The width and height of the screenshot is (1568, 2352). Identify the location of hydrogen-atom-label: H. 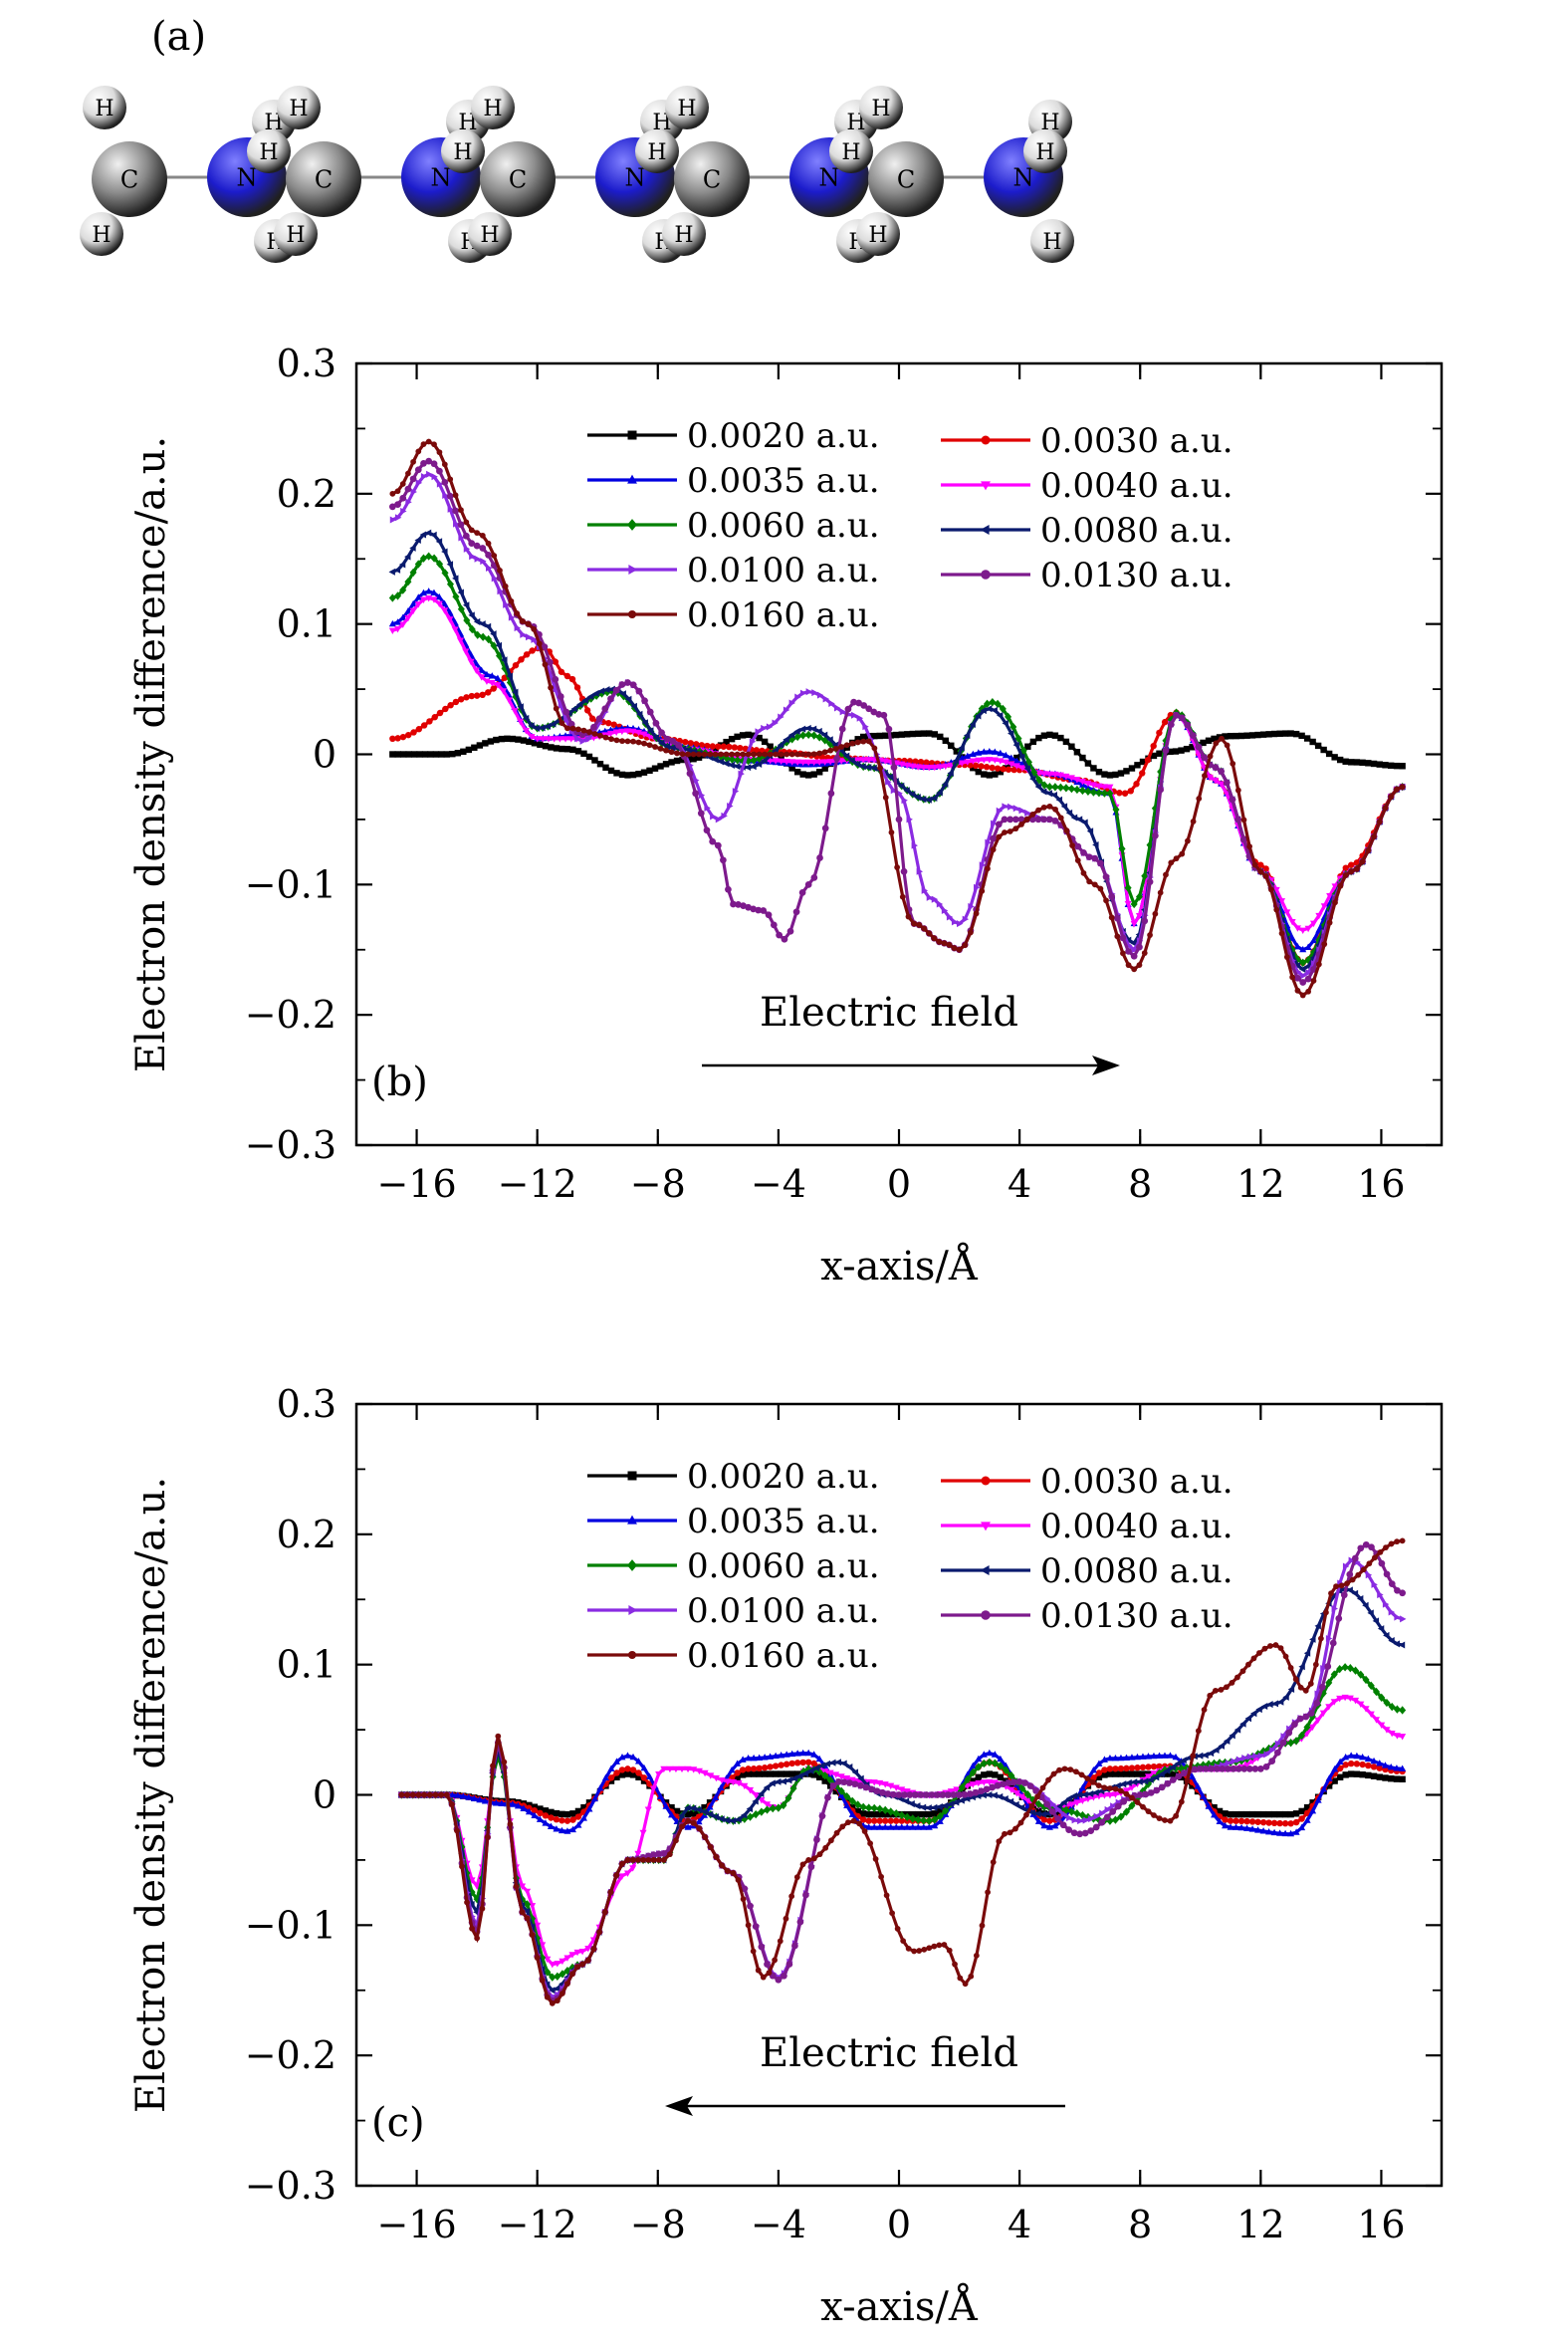
(1044, 152).